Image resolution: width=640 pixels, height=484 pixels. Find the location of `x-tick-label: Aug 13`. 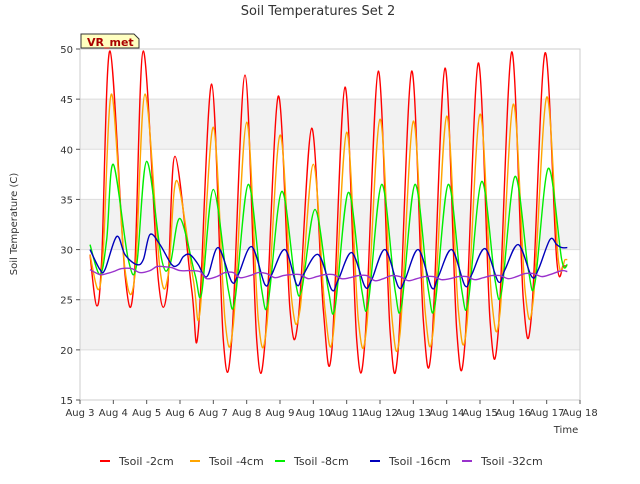

x-tick-label: Aug 13 is located at coordinates (413, 413).